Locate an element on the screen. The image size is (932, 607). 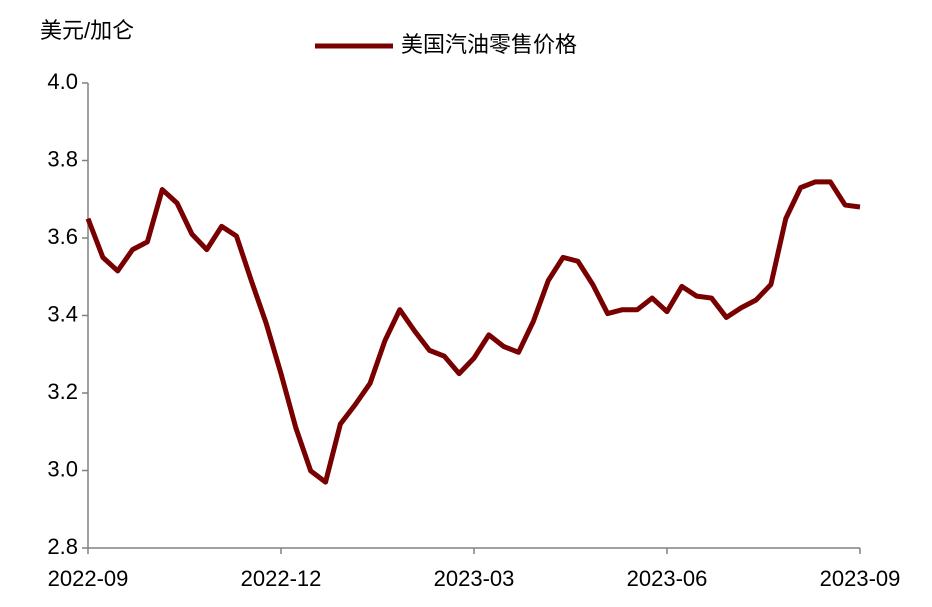
legend-label: 美国汽油零售价格 is located at coordinates (489, 44).